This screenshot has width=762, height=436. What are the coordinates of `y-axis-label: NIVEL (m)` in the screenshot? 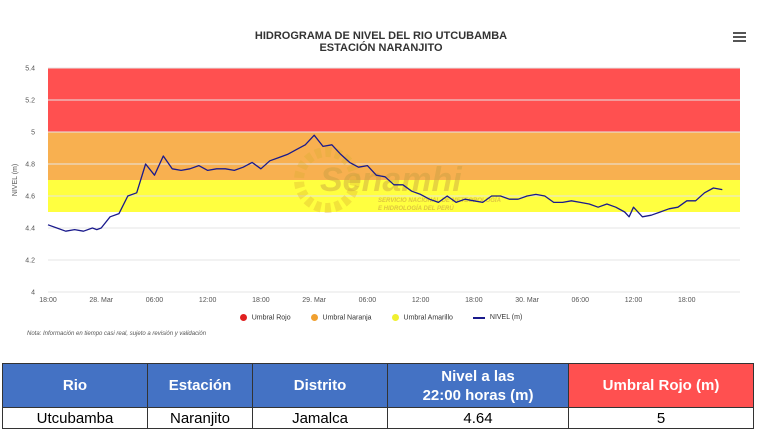 It's located at (15, 180).